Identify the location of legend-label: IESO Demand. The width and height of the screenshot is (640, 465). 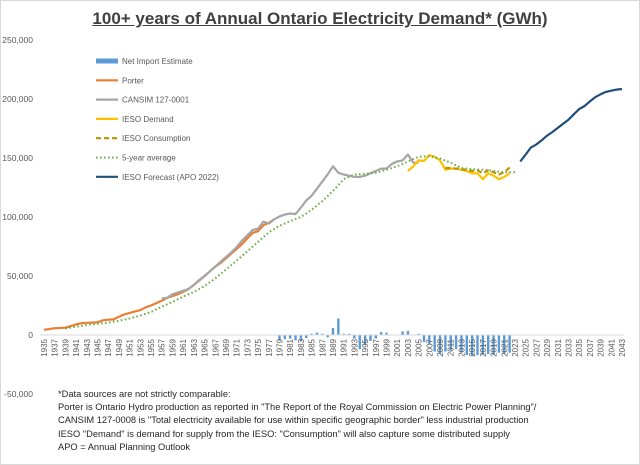
(148, 119).